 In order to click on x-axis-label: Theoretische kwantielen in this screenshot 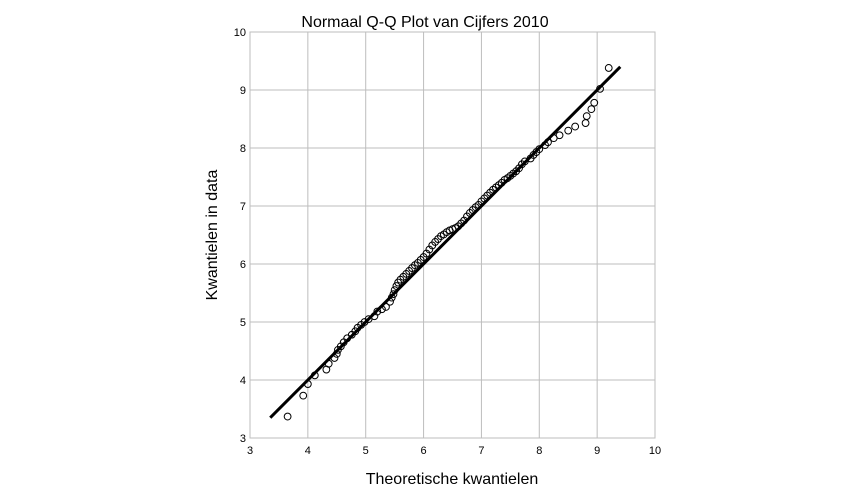, I will do `click(452, 479)`.